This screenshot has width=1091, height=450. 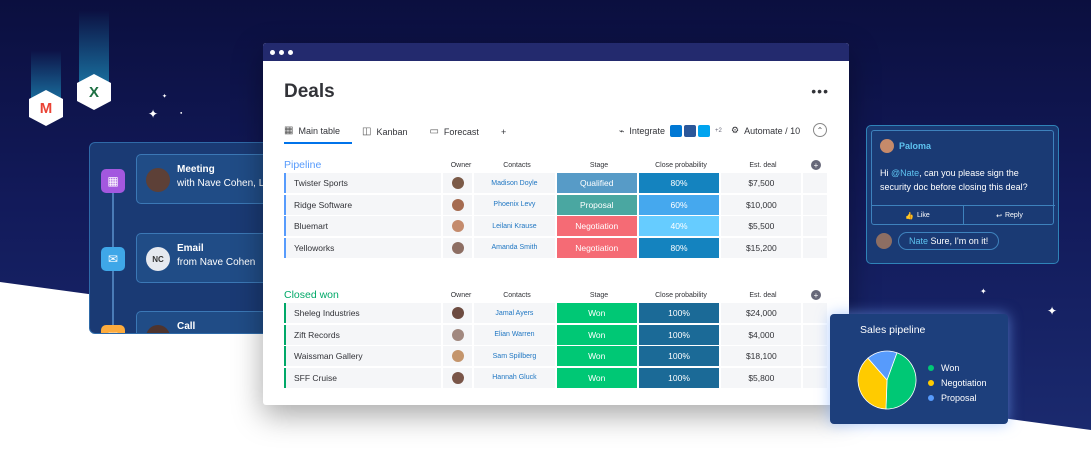 What do you see at coordinates (303, 165) in the screenshot?
I see `group-title: Pipeline` at bounding box center [303, 165].